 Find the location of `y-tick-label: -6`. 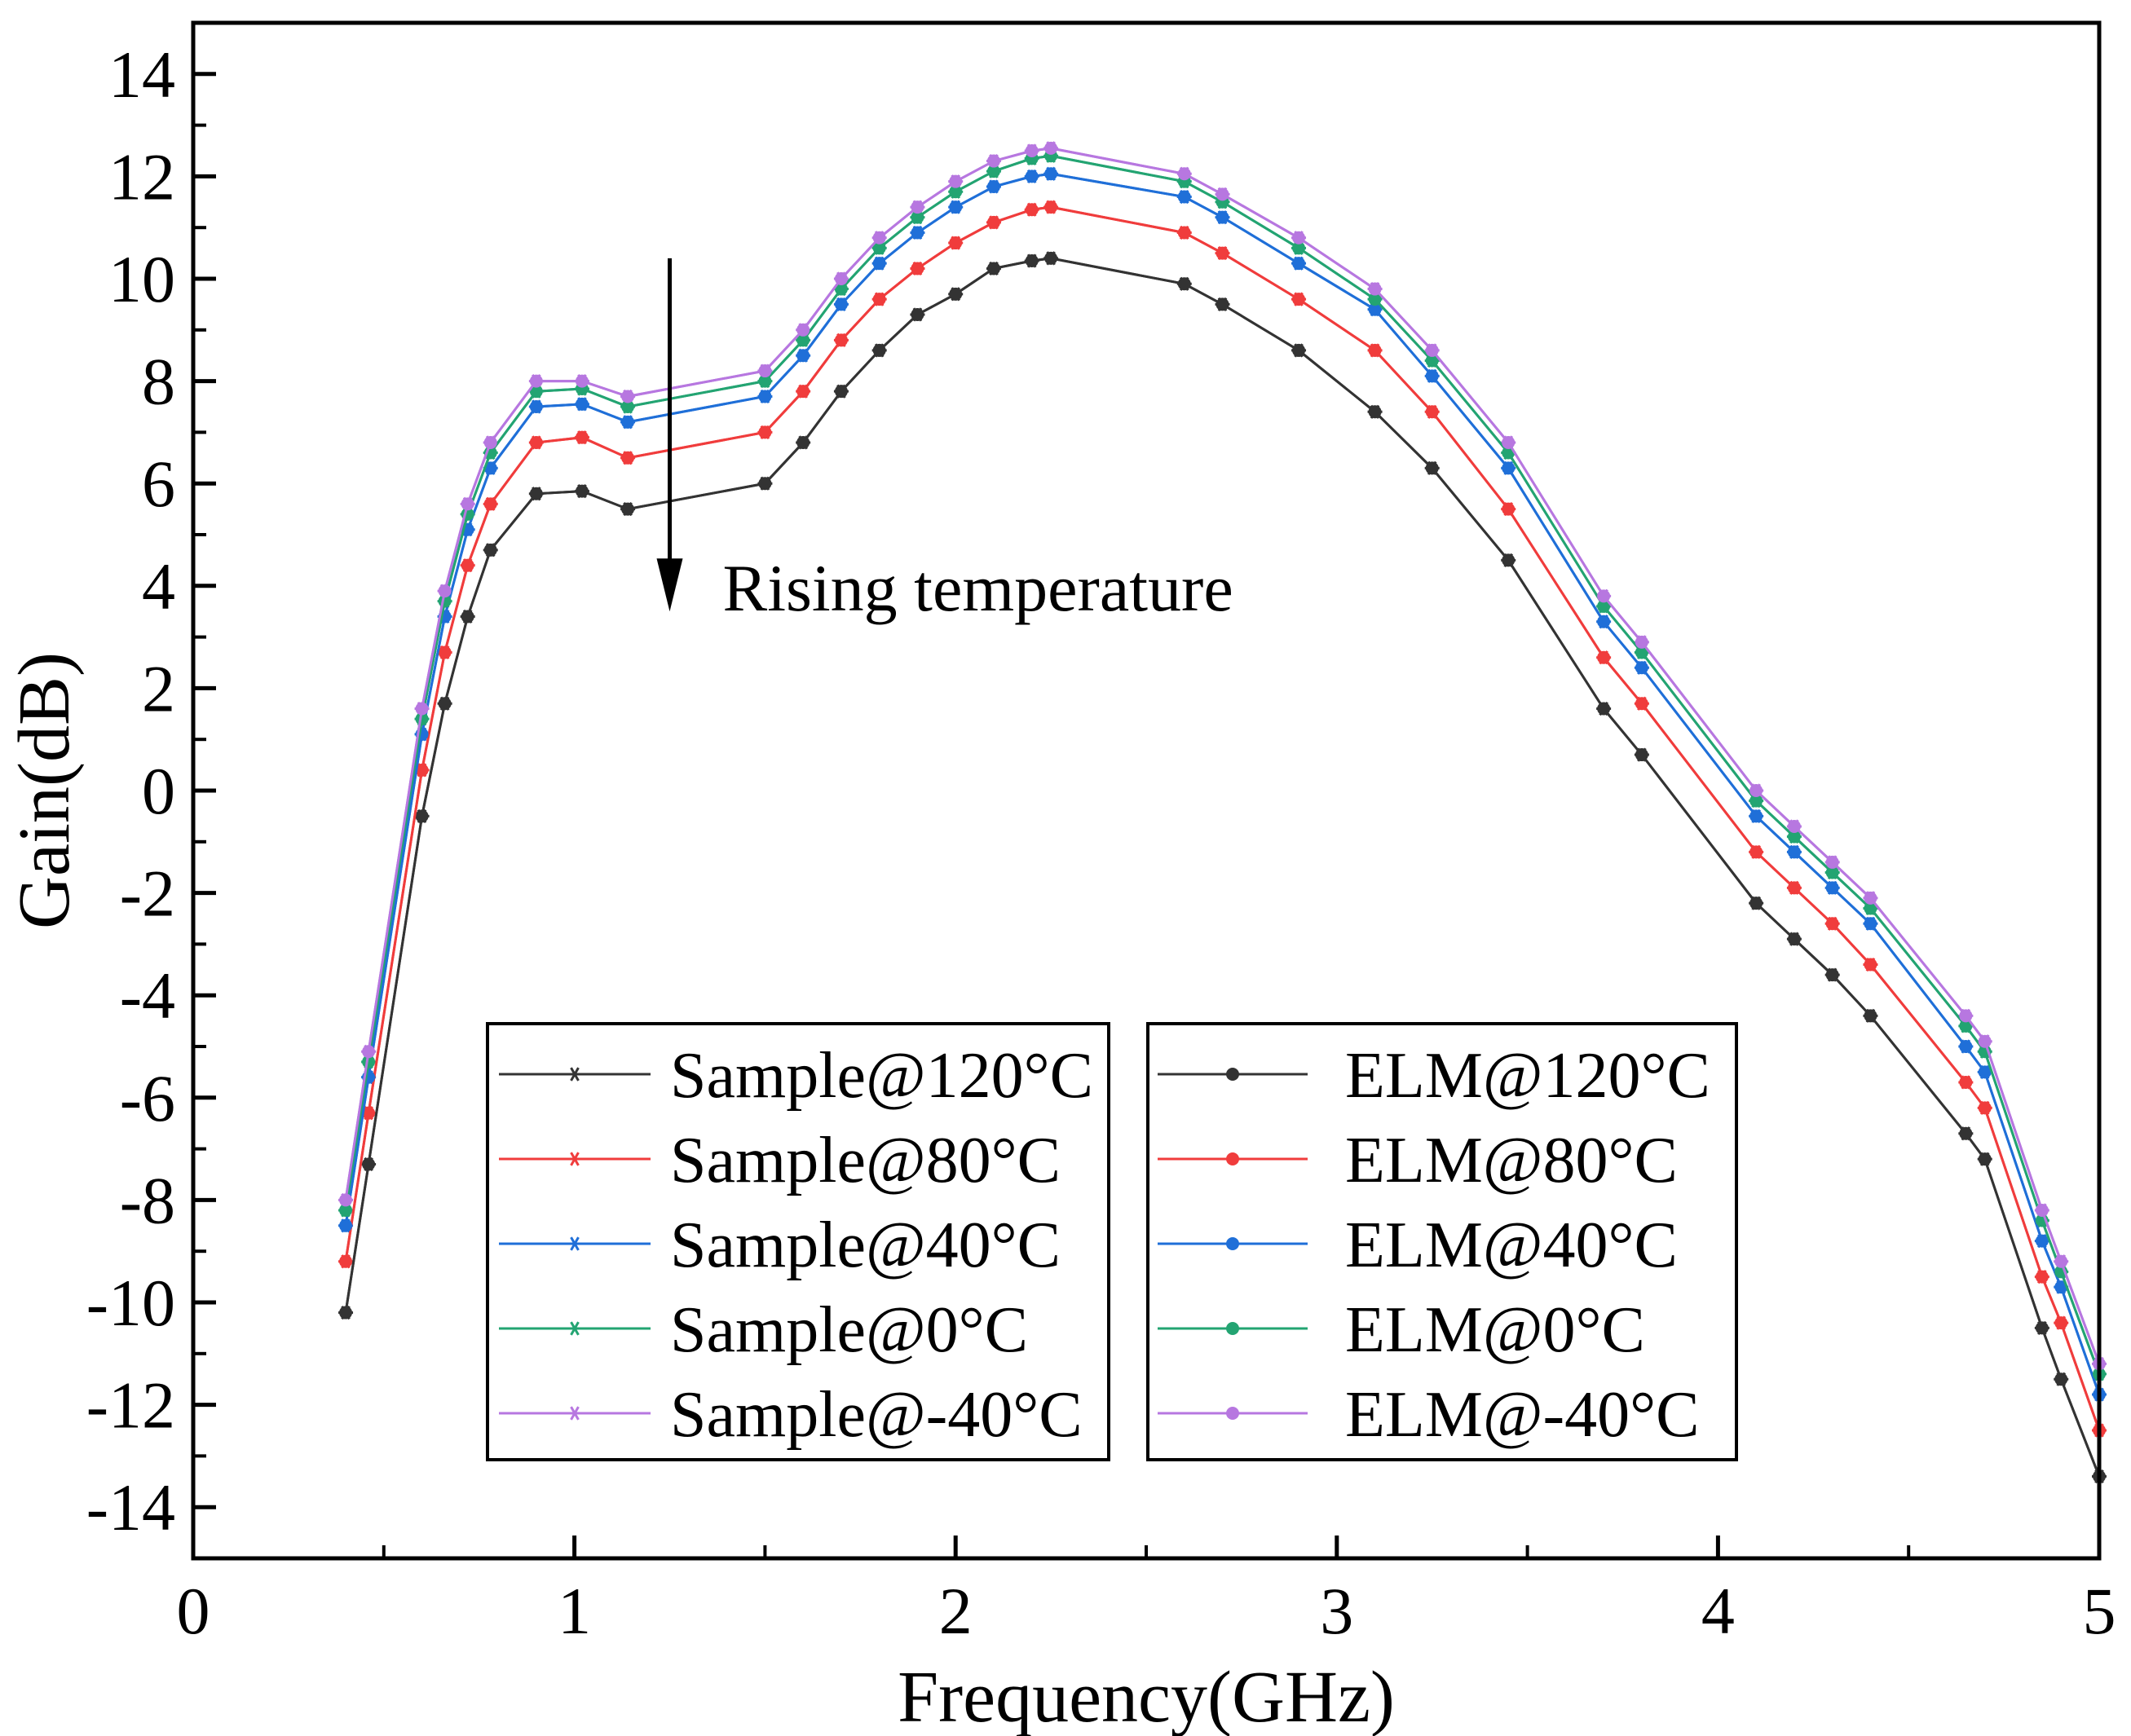

y-tick-label: -6 is located at coordinates (147, 1098).